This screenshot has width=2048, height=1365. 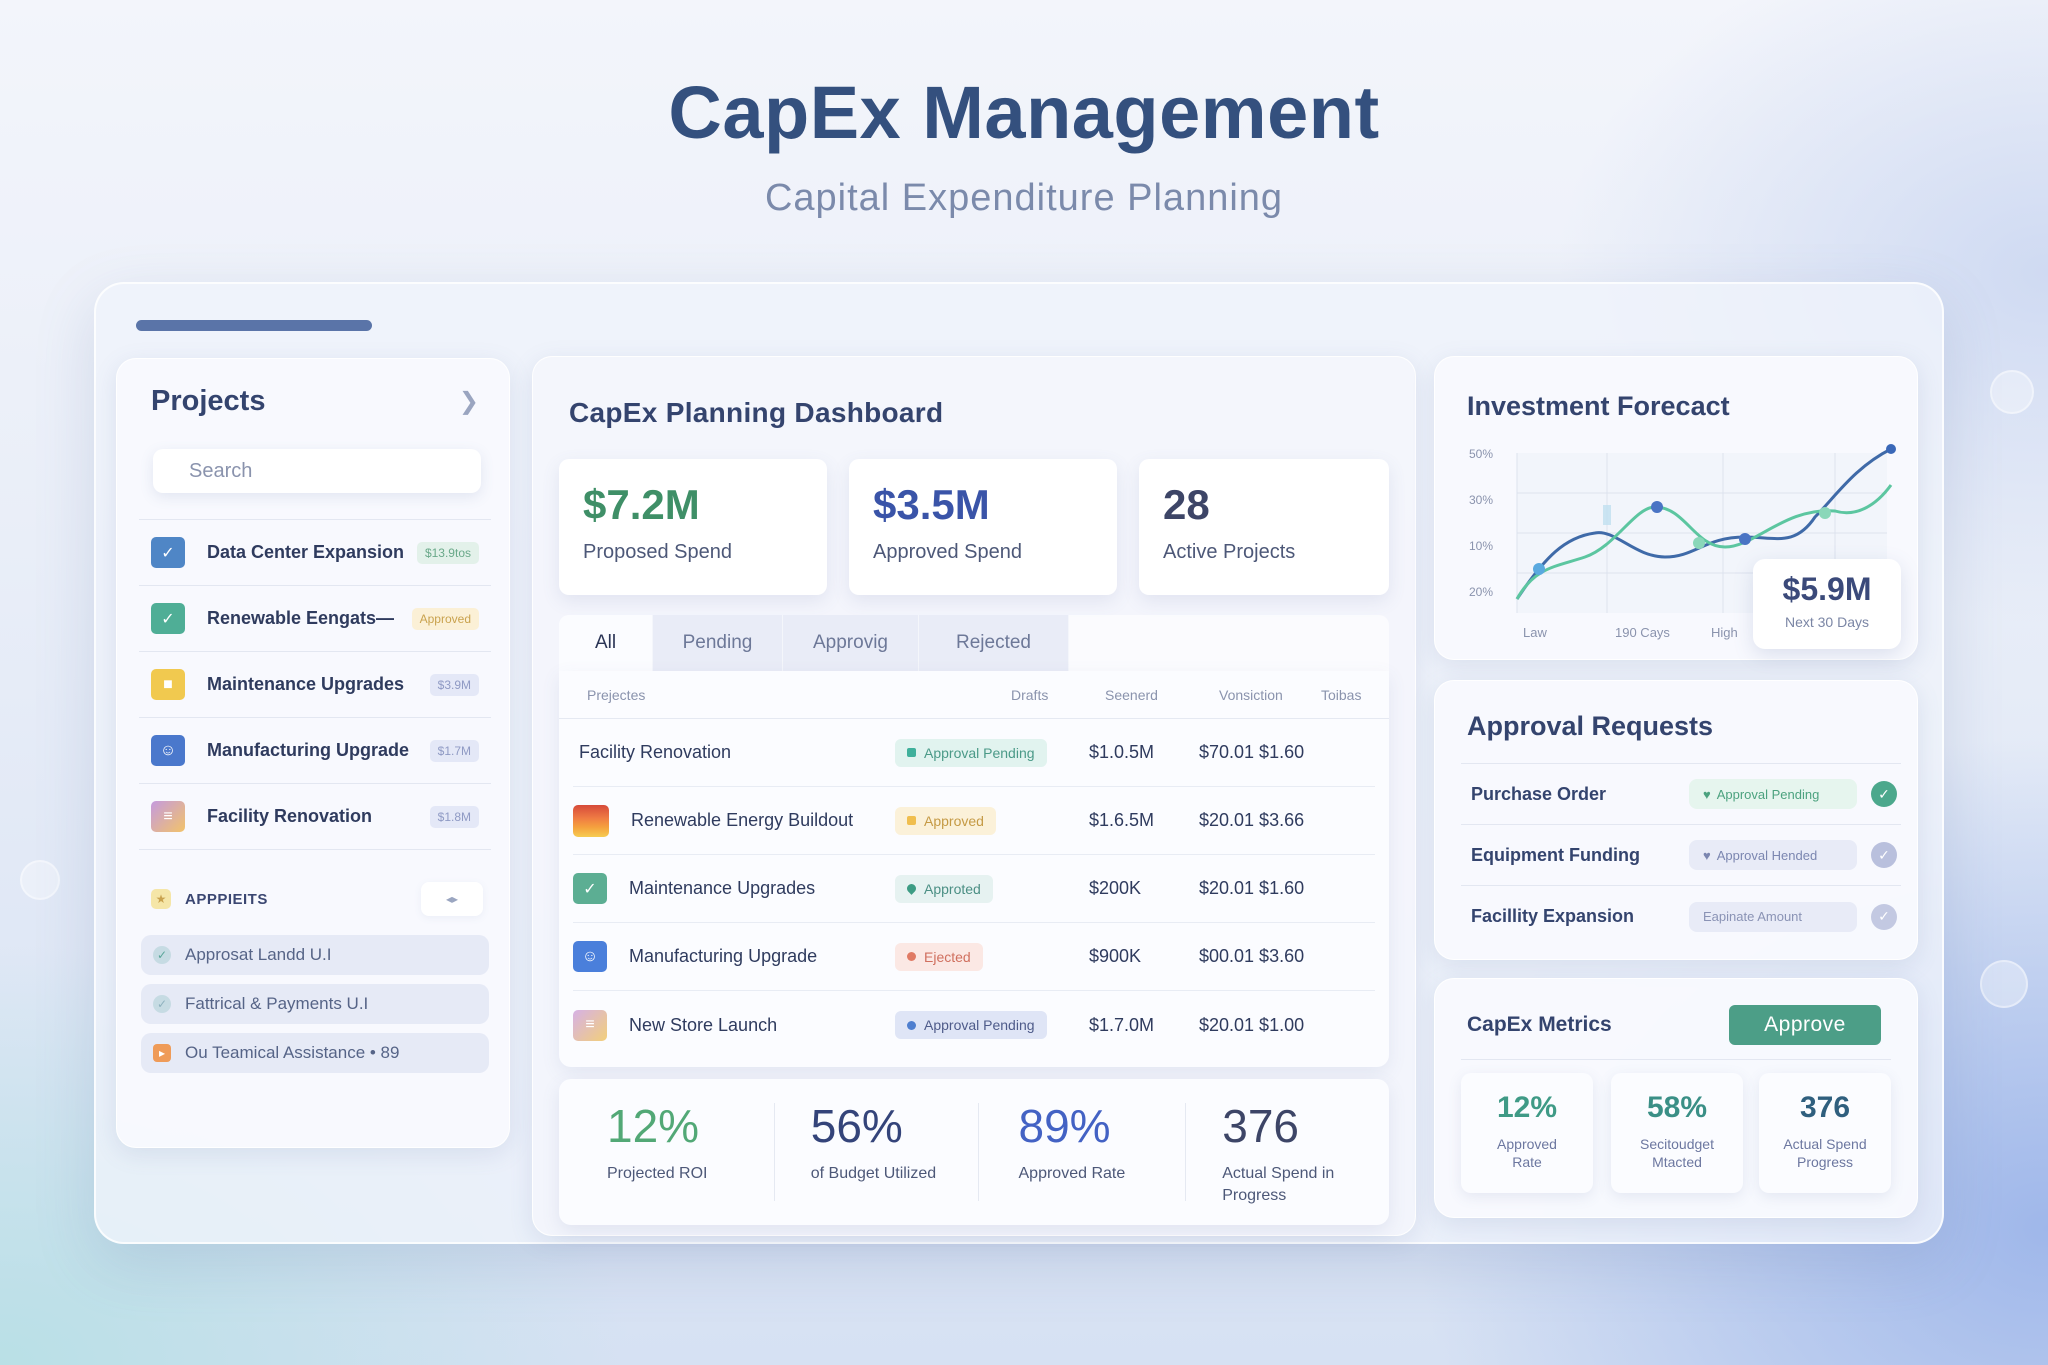 I want to click on row-project-name: Renewable Energy Buildout, so click(x=742, y=820).